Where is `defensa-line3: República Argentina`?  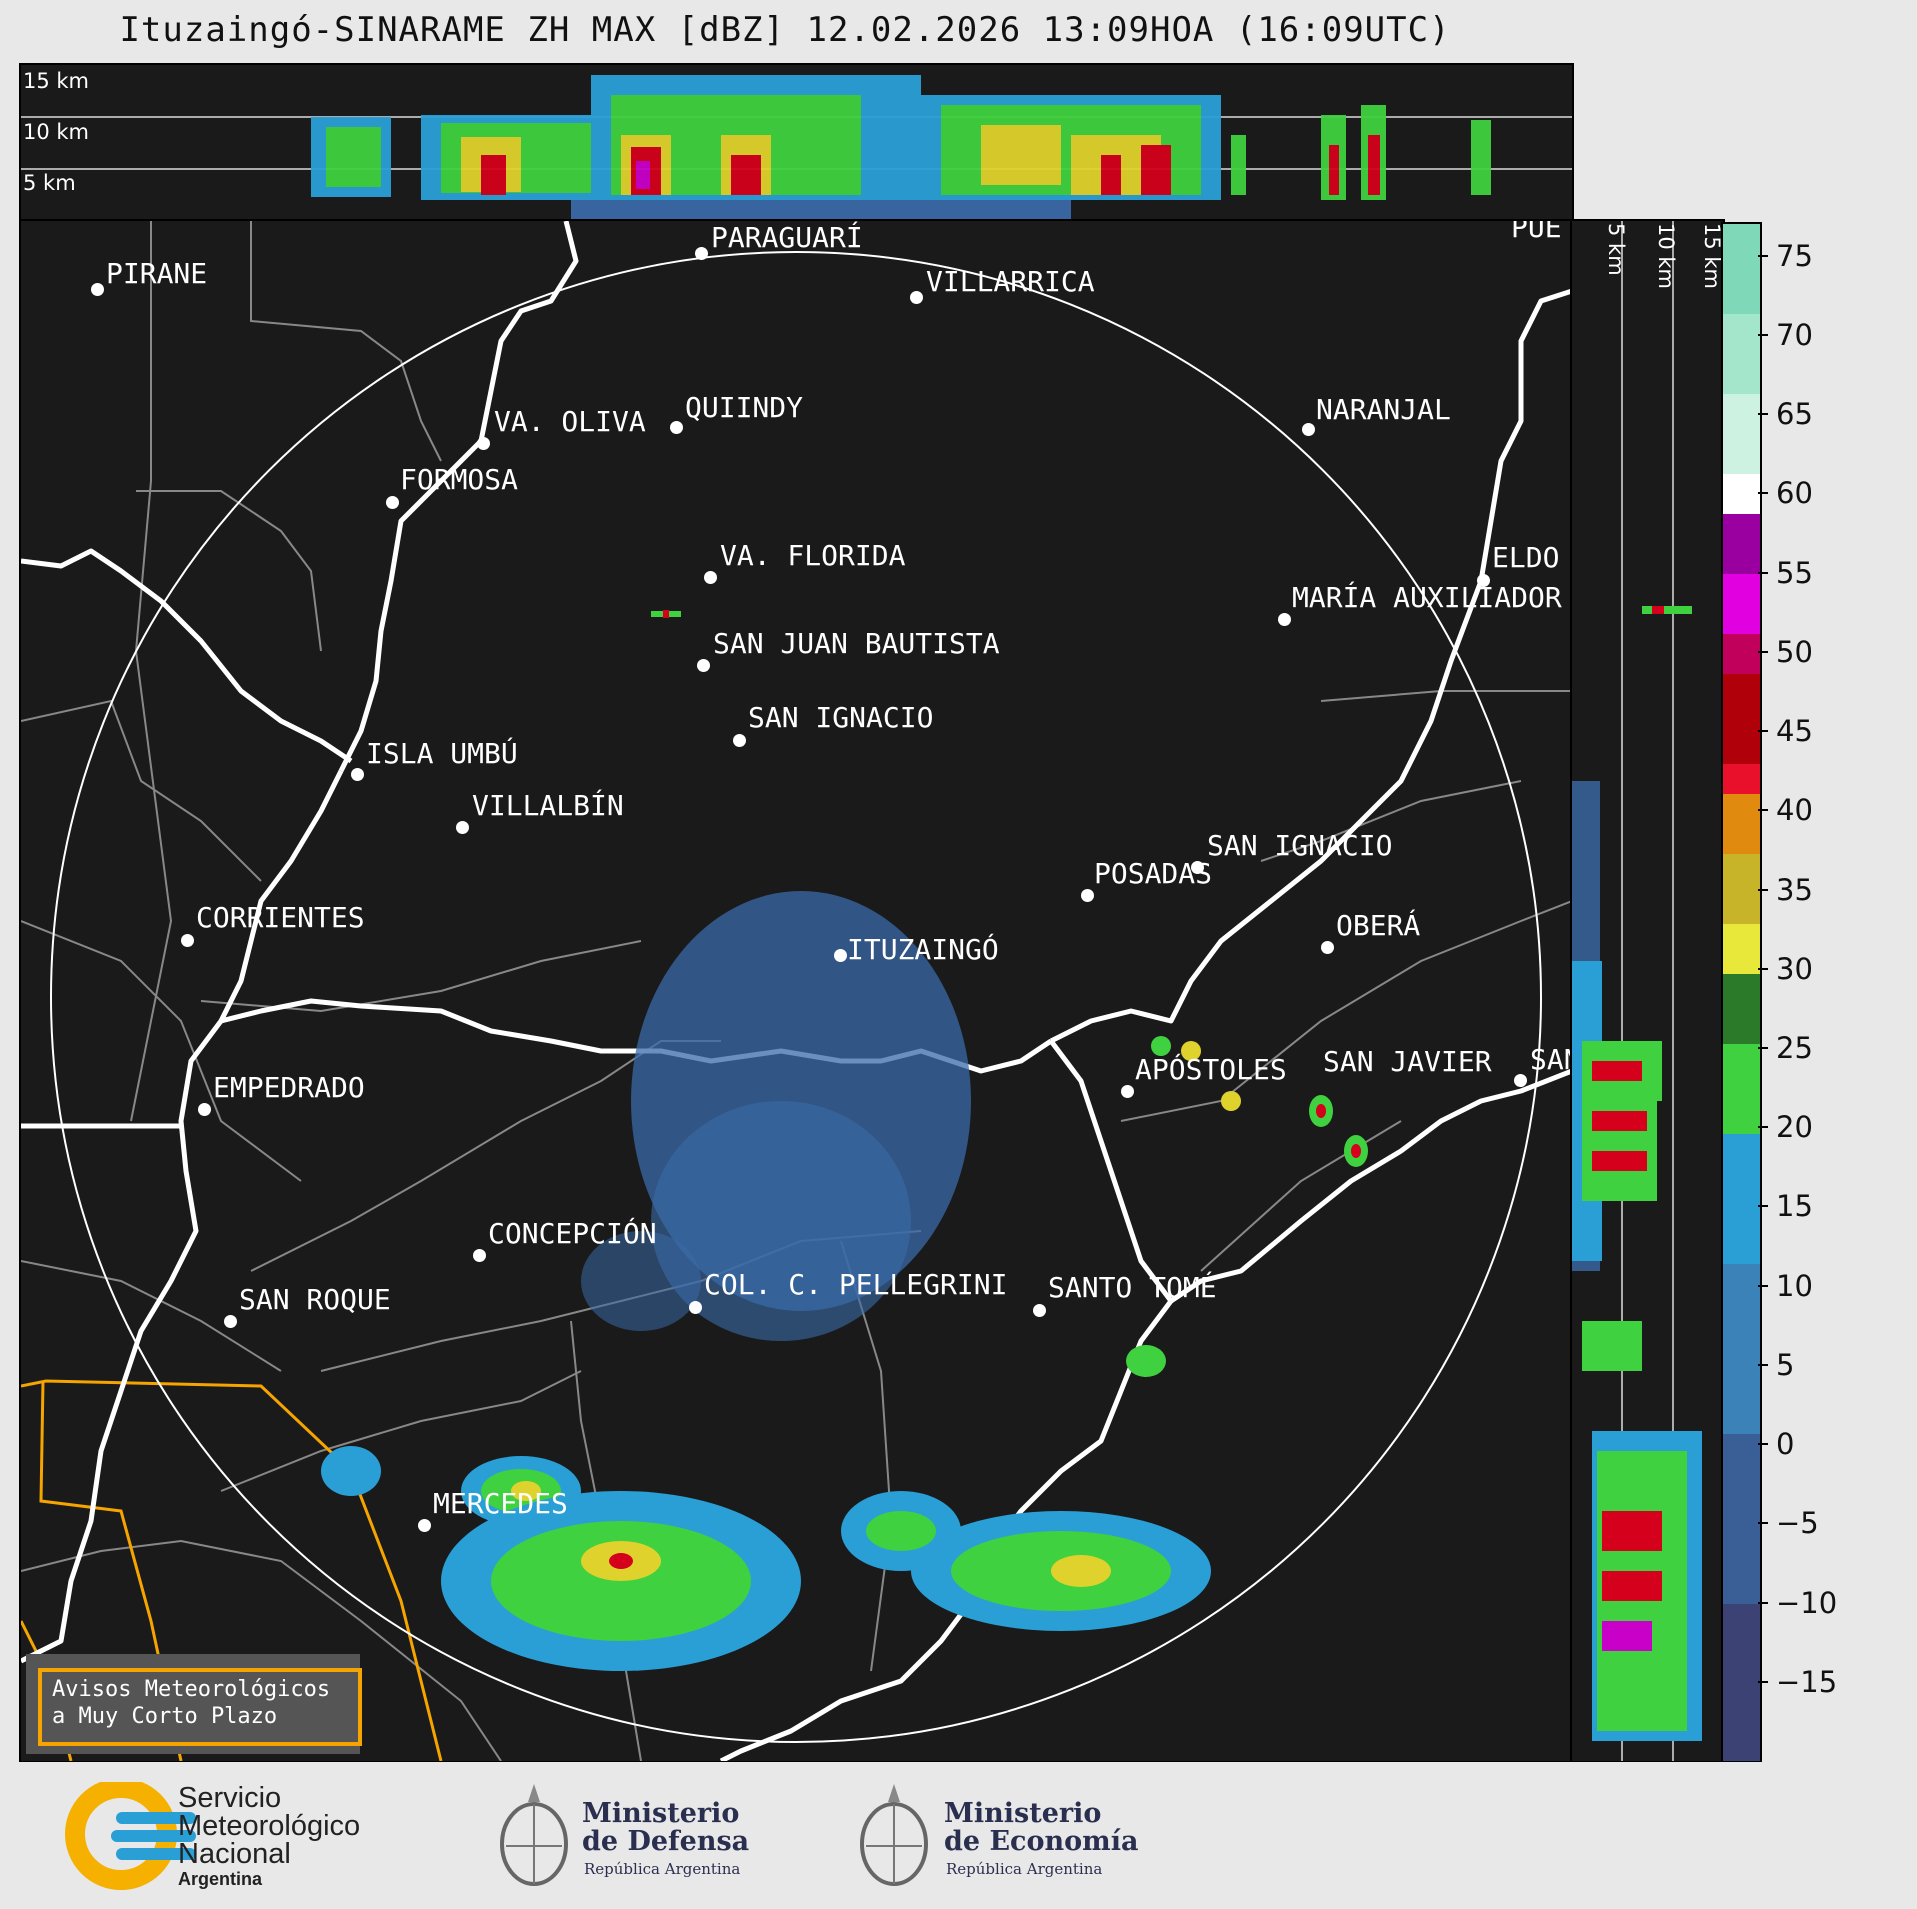 defensa-line3: República Argentina is located at coordinates (662, 1869).